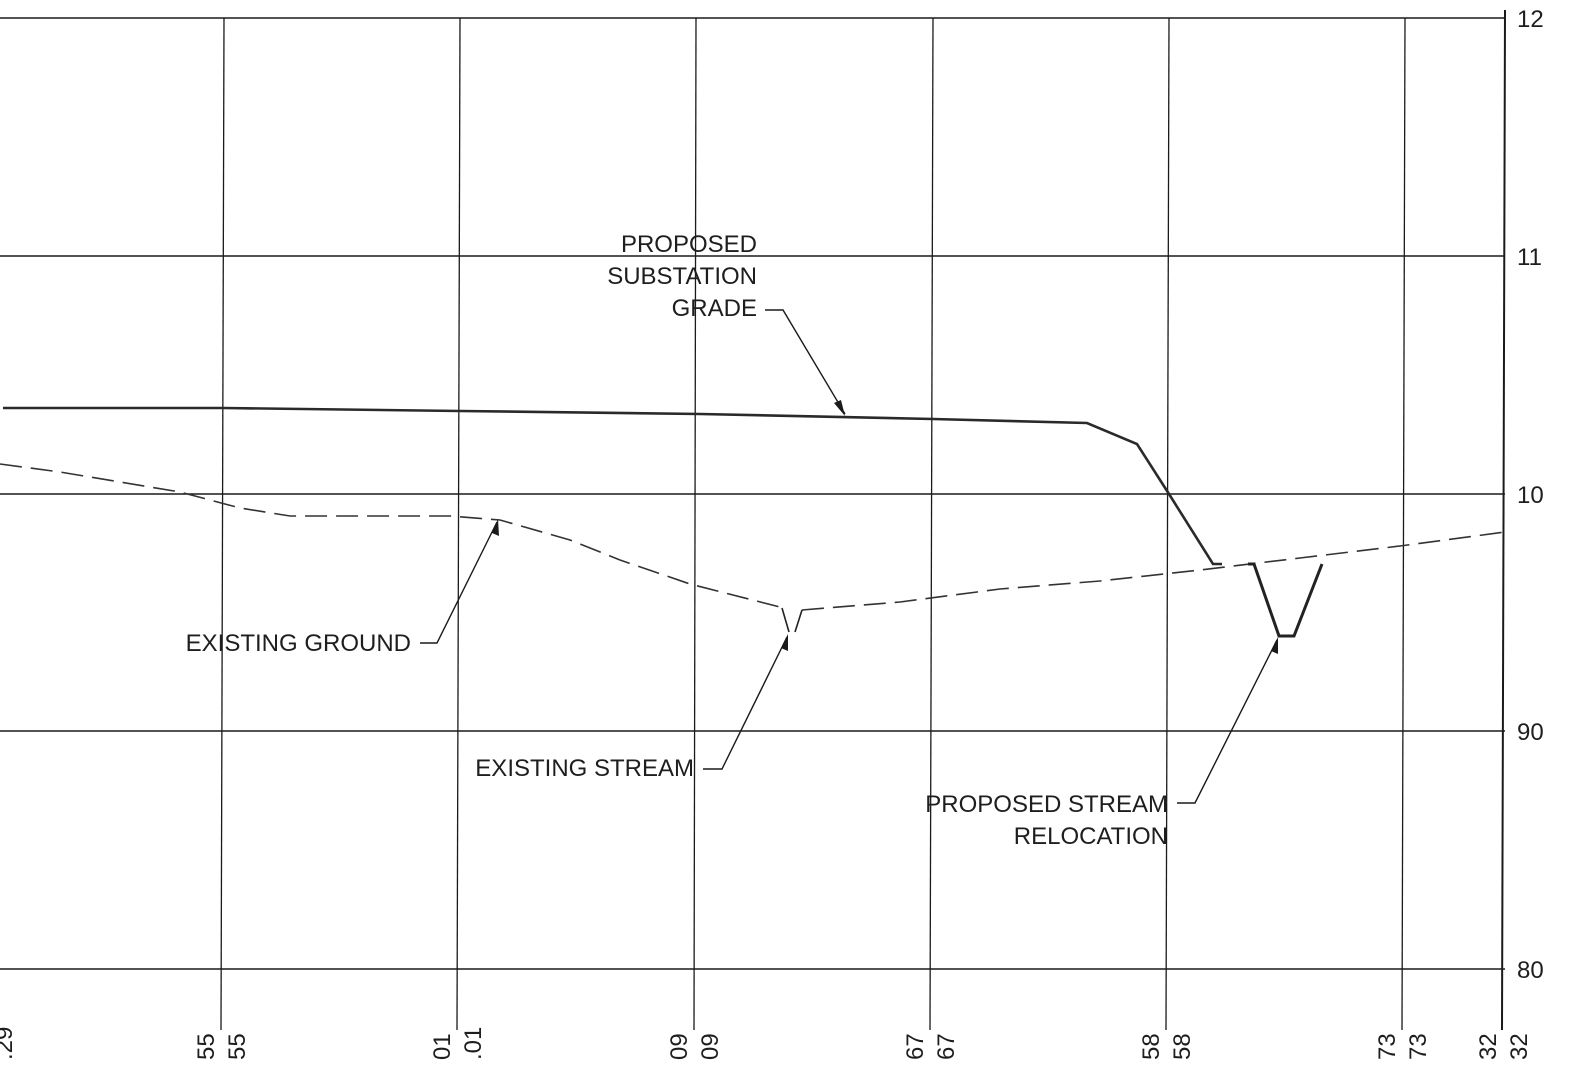  What do you see at coordinates (1387, 1046) in the screenshot?
I see `station-label-6-left: 73` at bounding box center [1387, 1046].